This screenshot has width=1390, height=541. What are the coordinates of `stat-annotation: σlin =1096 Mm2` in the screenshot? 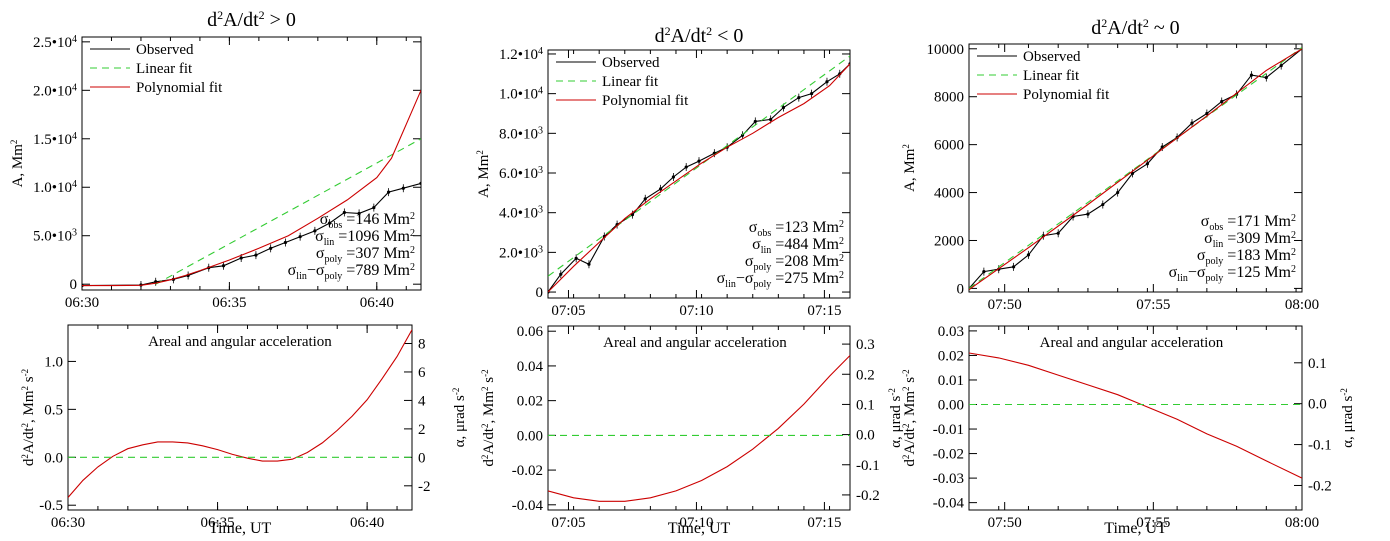 It's located at (365, 238).